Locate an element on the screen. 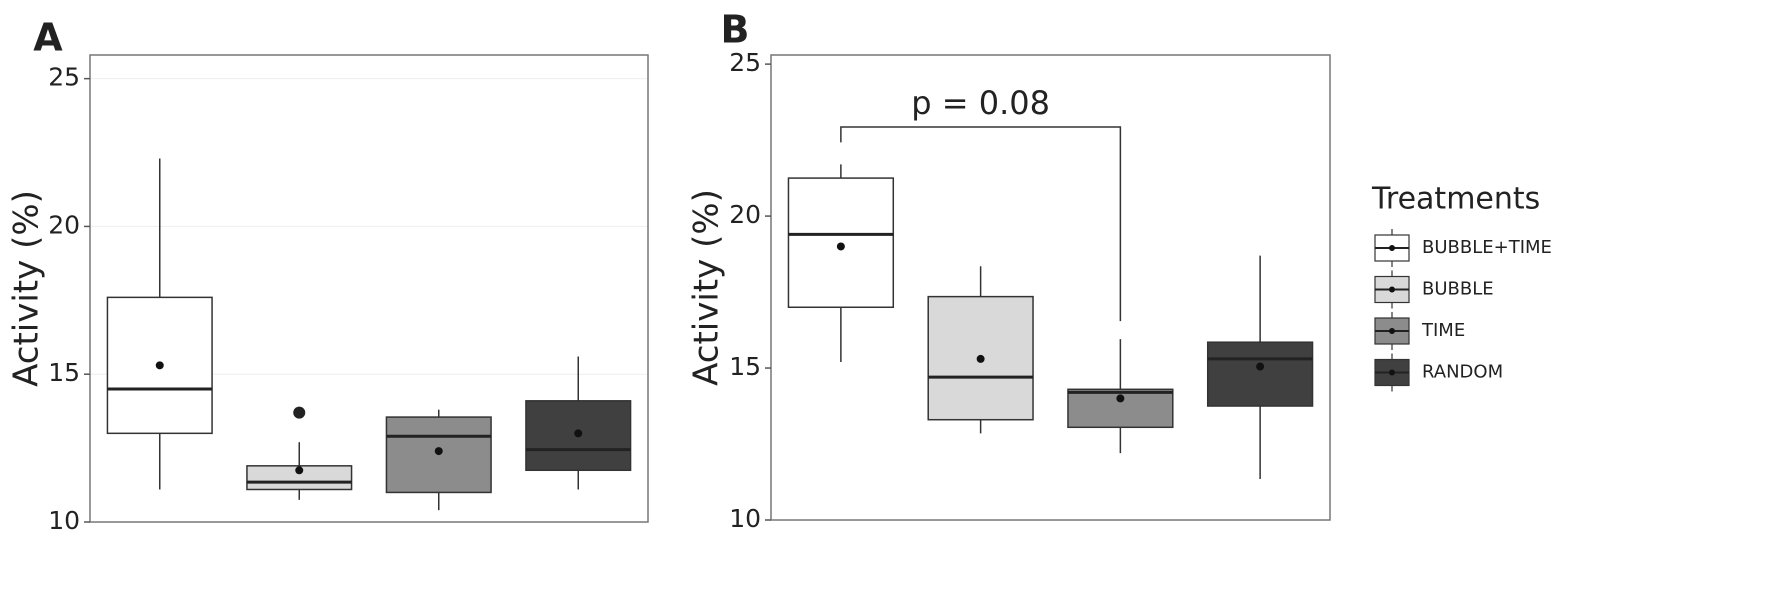  box is located at coordinates (1260, 374).